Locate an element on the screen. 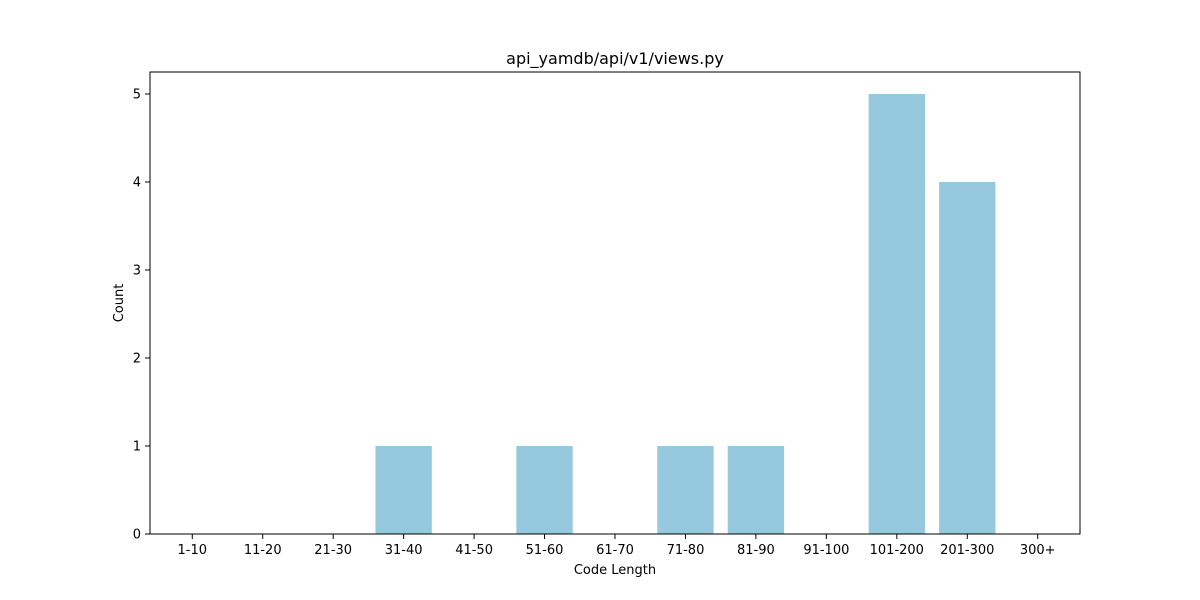  x-tick-label: 61-70 is located at coordinates (615, 550).